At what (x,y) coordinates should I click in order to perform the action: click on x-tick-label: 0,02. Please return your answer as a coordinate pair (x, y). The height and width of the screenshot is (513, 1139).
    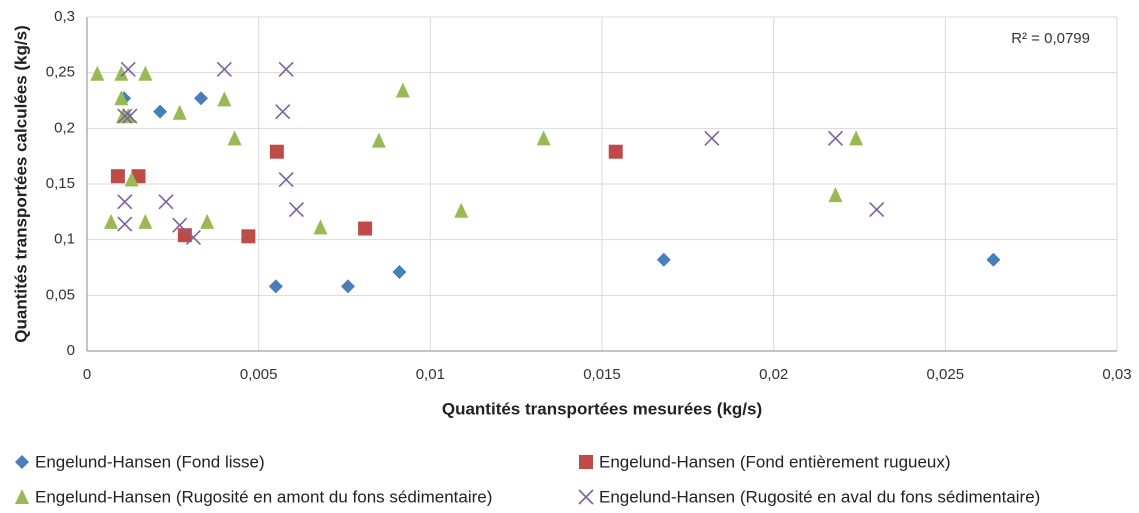
    Looking at the image, I should click on (773, 374).